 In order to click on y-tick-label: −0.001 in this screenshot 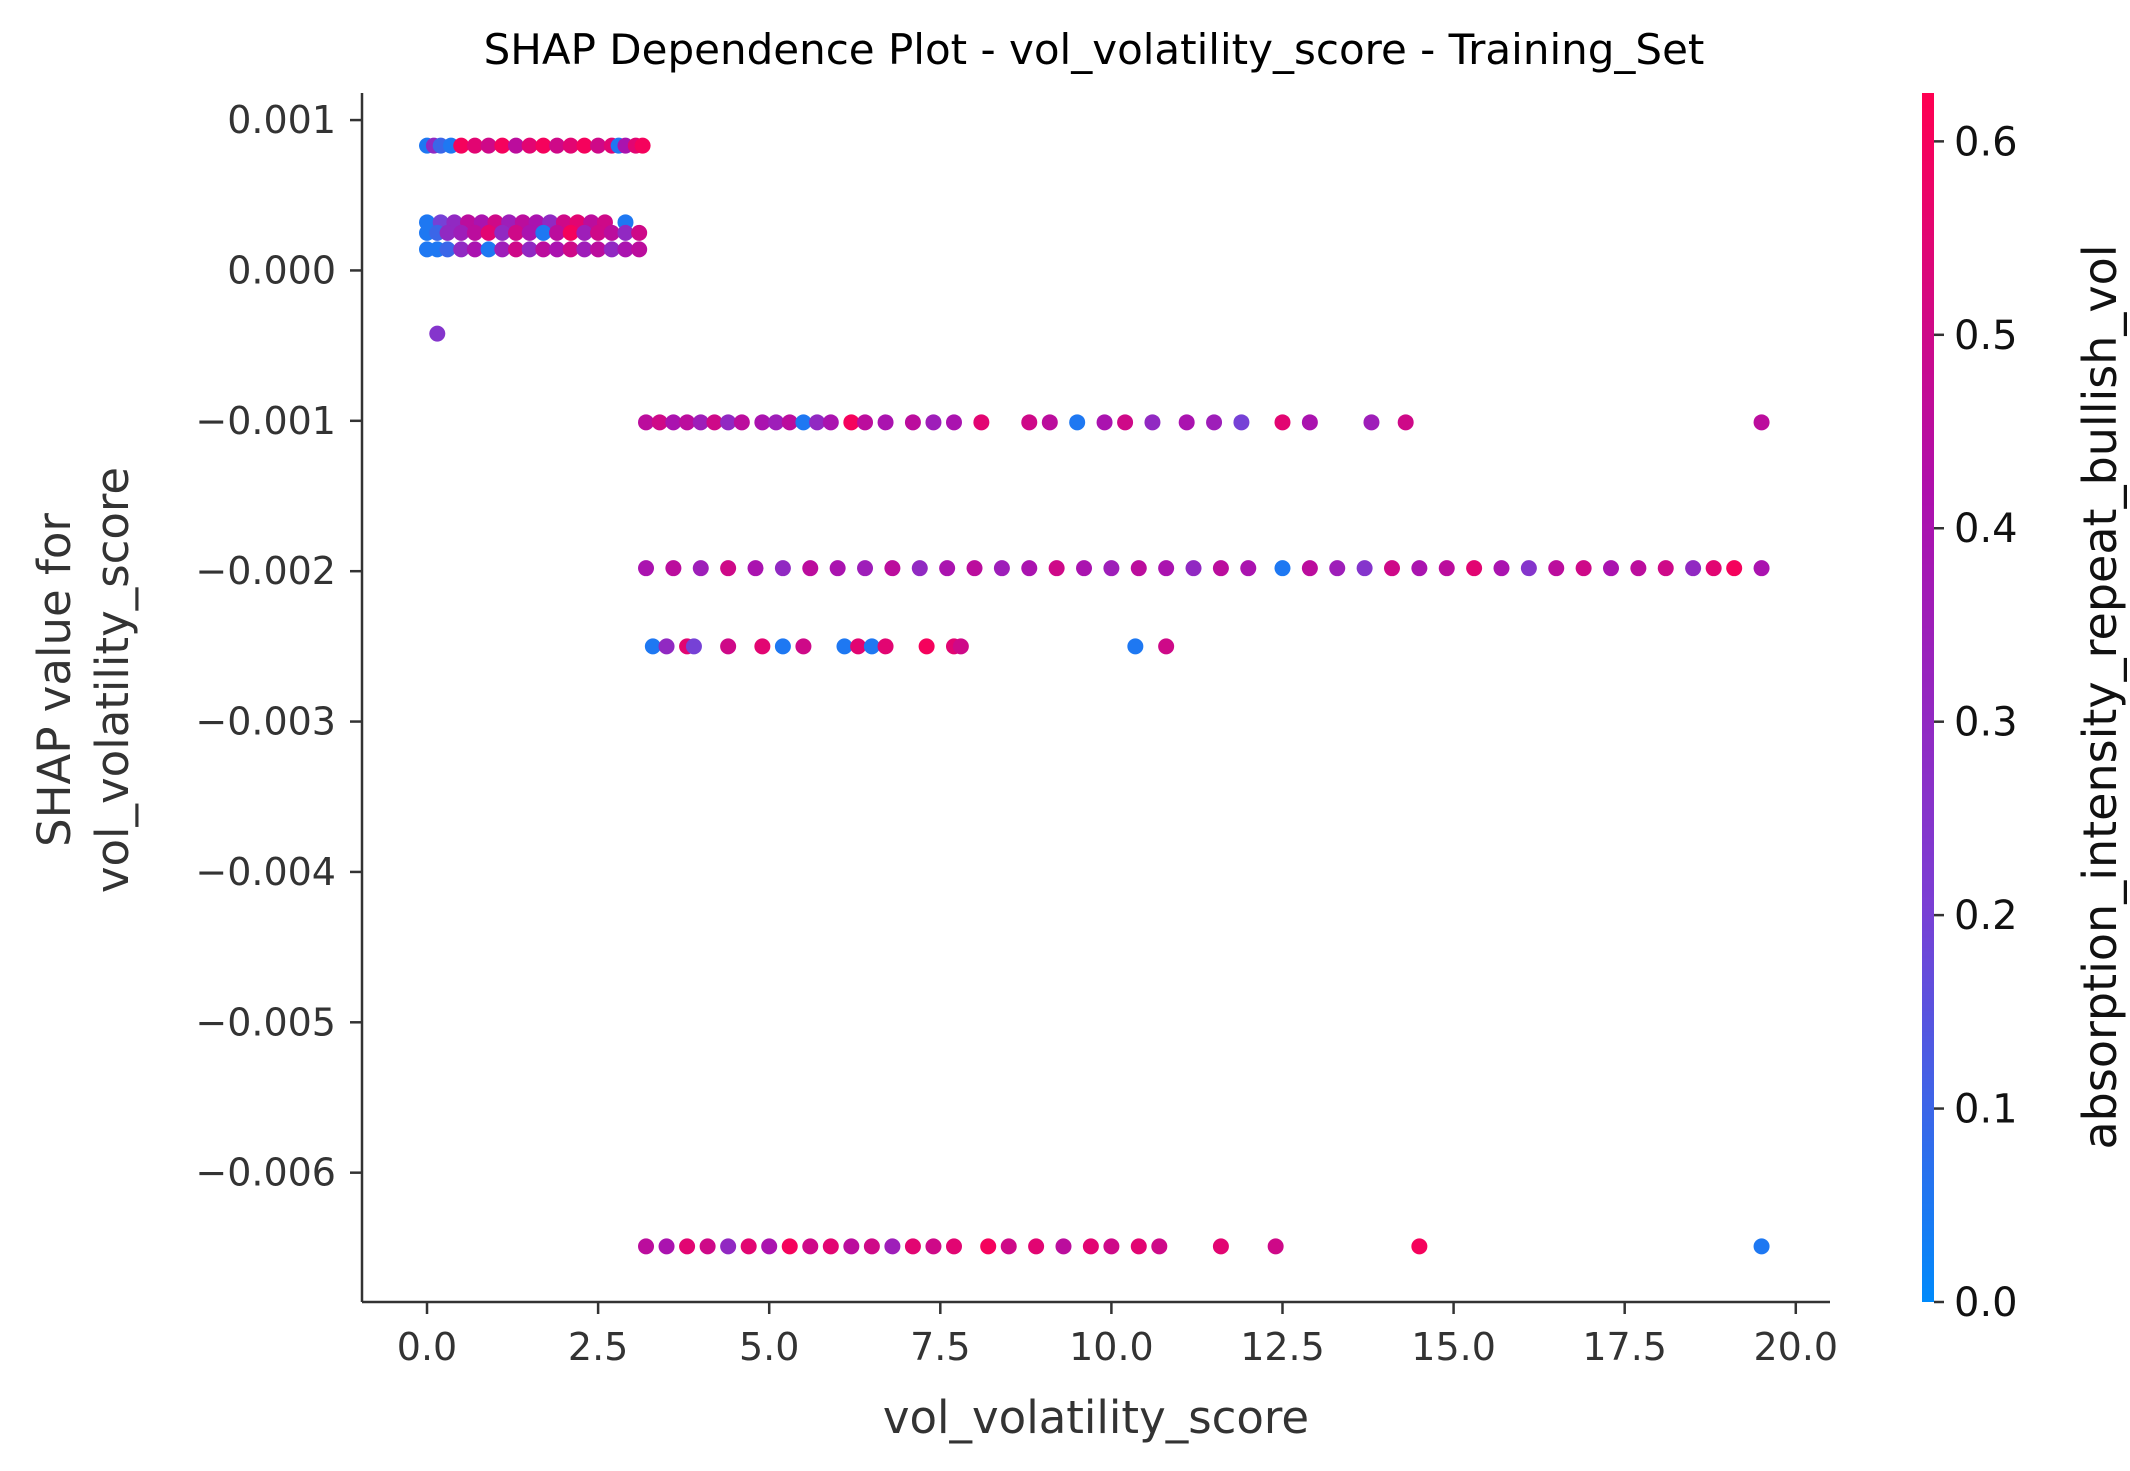, I will do `click(265, 421)`.